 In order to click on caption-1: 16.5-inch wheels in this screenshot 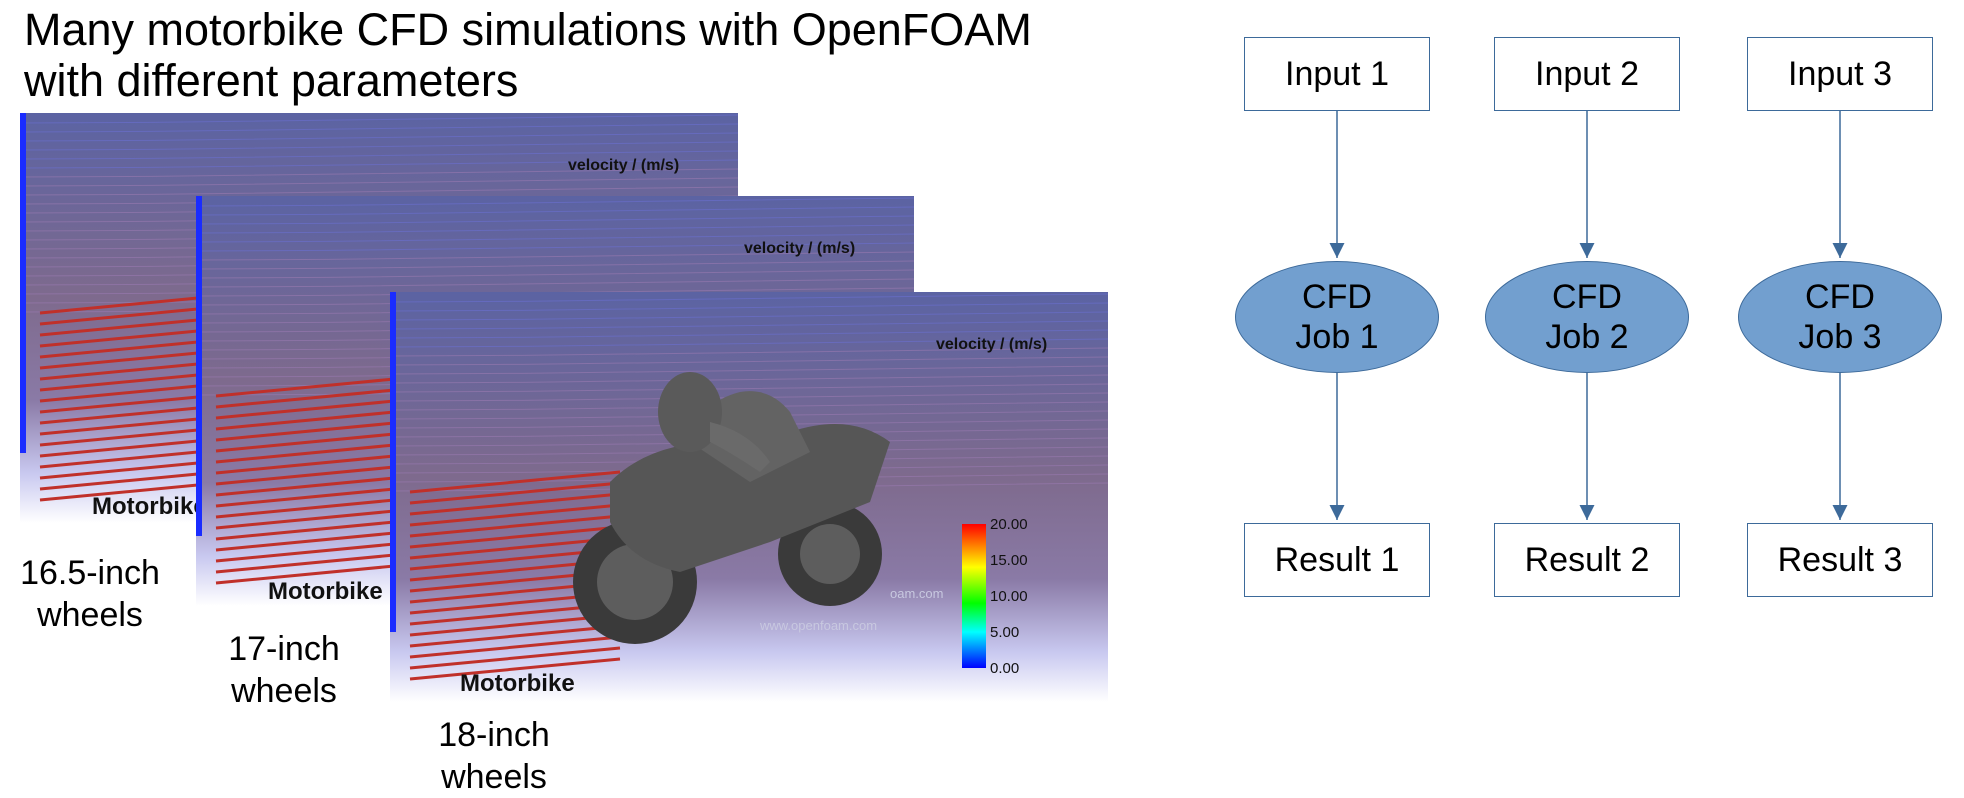, I will do `click(90, 594)`.